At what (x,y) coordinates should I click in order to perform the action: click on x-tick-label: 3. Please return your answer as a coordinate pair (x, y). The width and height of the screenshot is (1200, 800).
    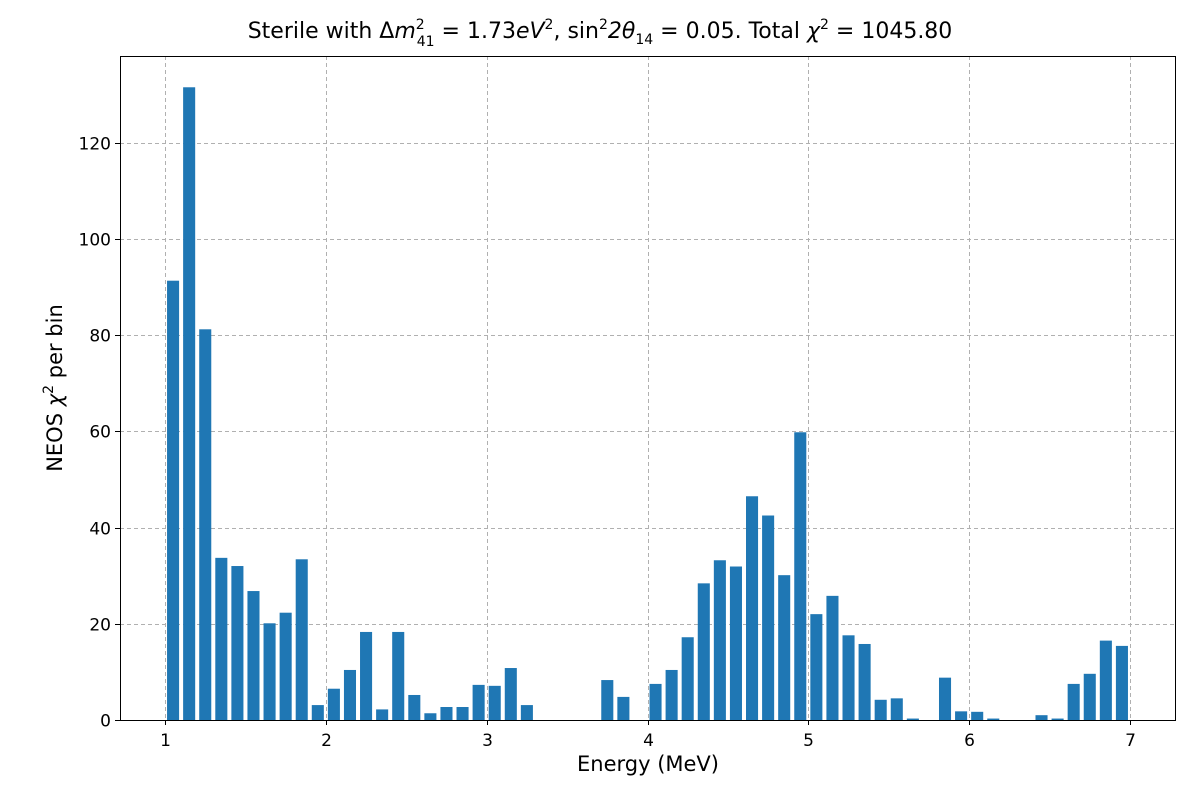
    Looking at the image, I should click on (487, 741).